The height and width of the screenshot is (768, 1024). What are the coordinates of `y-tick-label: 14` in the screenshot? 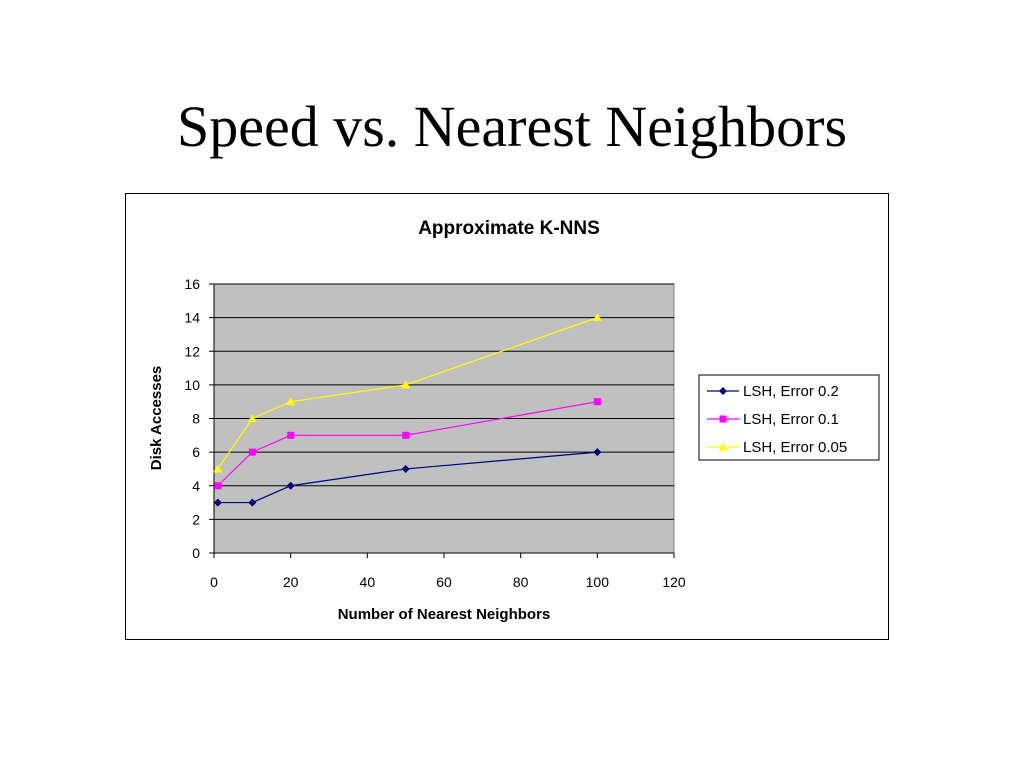 It's located at (192, 318).